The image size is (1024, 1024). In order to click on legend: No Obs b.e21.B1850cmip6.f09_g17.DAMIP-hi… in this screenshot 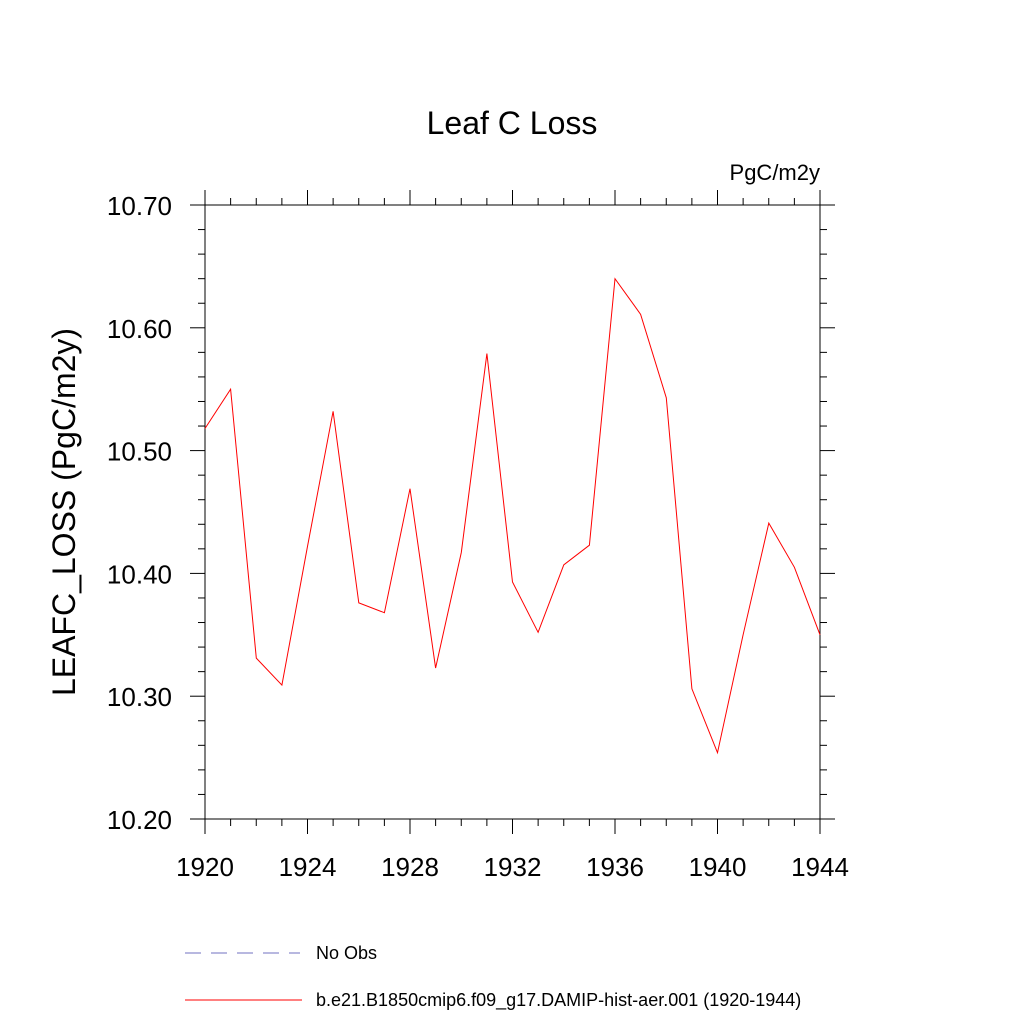, I will do `click(493, 977)`.